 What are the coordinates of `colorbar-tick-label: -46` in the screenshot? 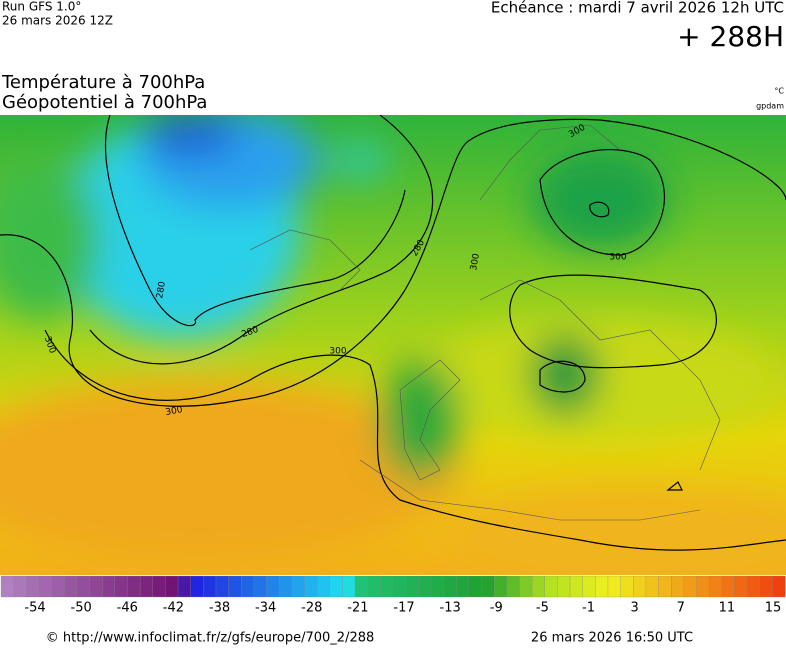 It's located at (127, 608).